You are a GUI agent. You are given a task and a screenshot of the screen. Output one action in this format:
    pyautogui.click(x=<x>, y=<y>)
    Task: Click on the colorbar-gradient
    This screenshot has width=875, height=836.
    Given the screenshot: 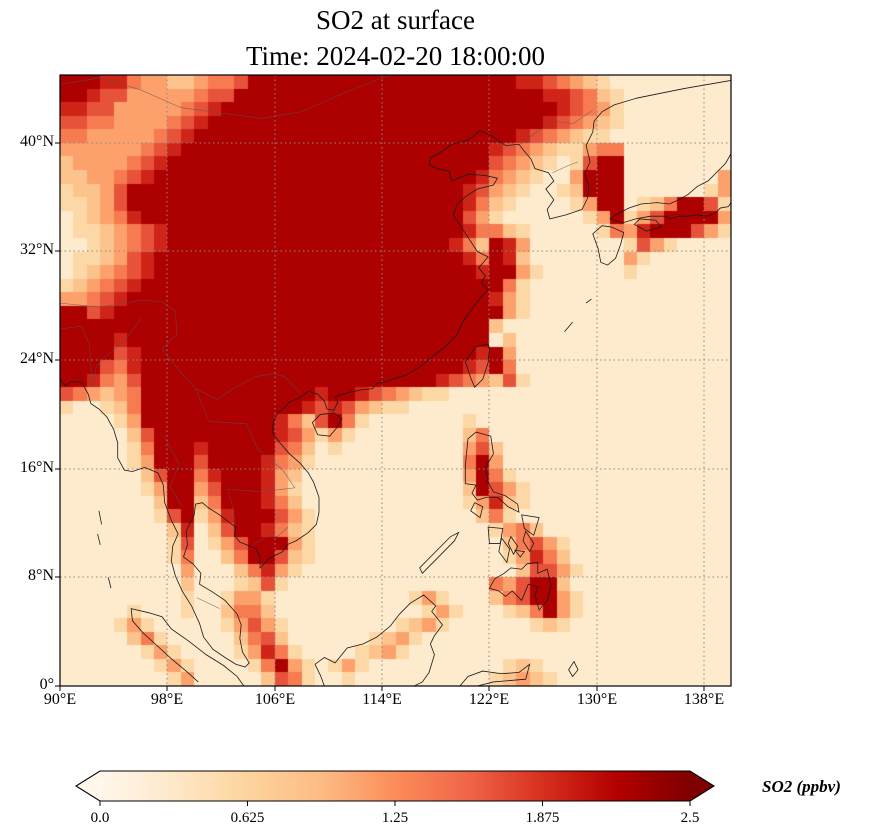 What is the action you would take?
    pyautogui.click(x=395, y=786)
    